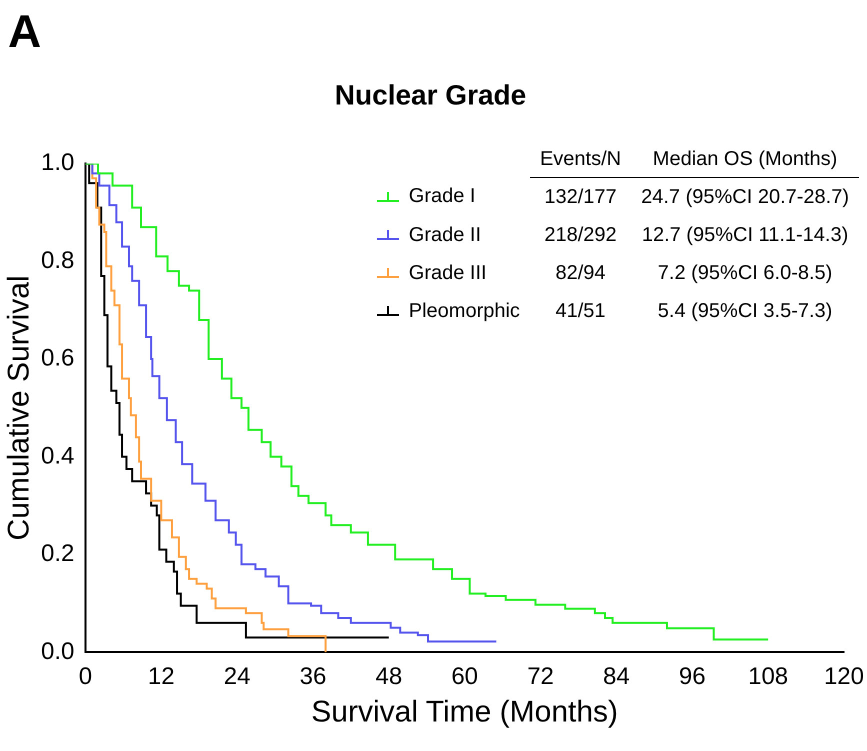 The image size is (867, 751). Describe the element at coordinates (745, 273) in the screenshot. I see `annotation: 7.2 (95%CI 6.0-8.5)` at that location.